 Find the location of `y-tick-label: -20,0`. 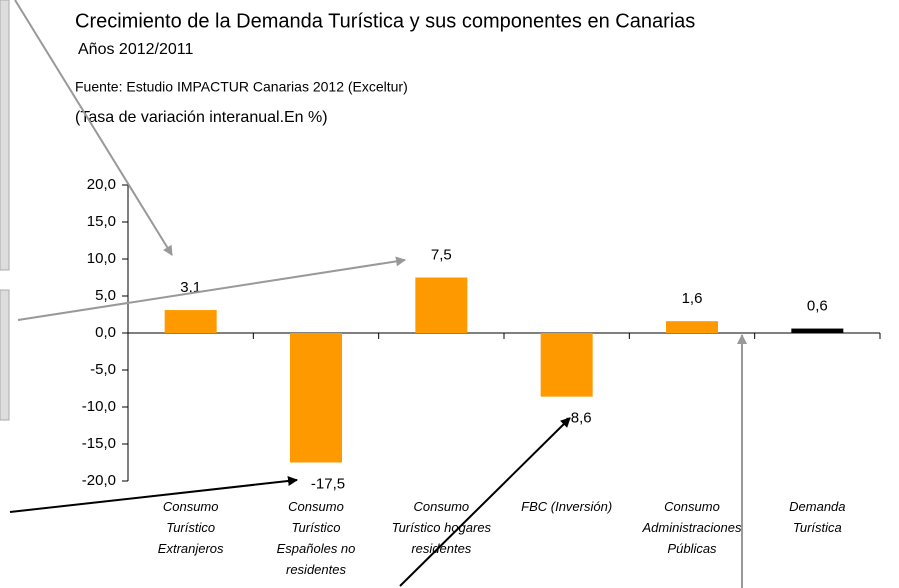

y-tick-label: -20,0 is located at coordinates (99, 480).